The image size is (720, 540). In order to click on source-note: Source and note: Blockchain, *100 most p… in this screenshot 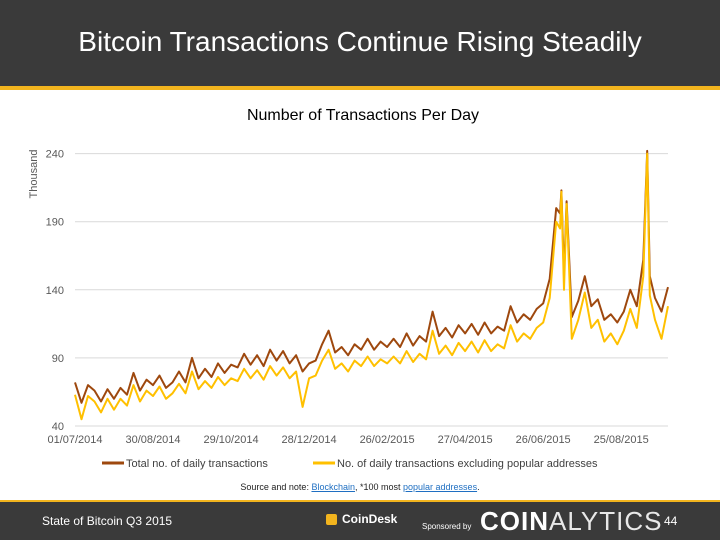, I will do `click(360, 487)`.